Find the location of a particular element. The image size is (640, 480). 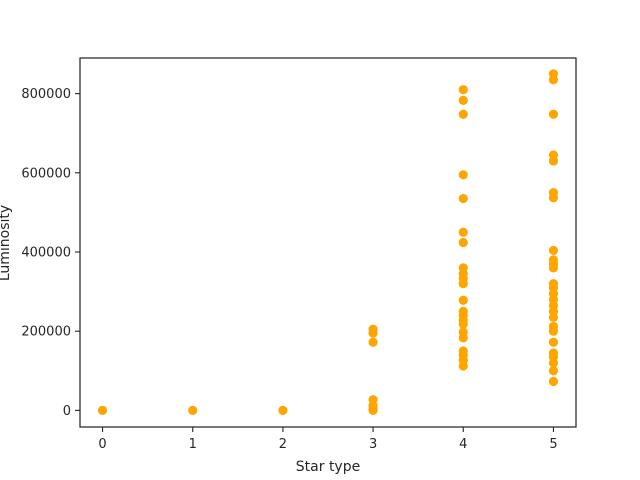

x-tick-label: 4 is located at coordinates (463, 444).